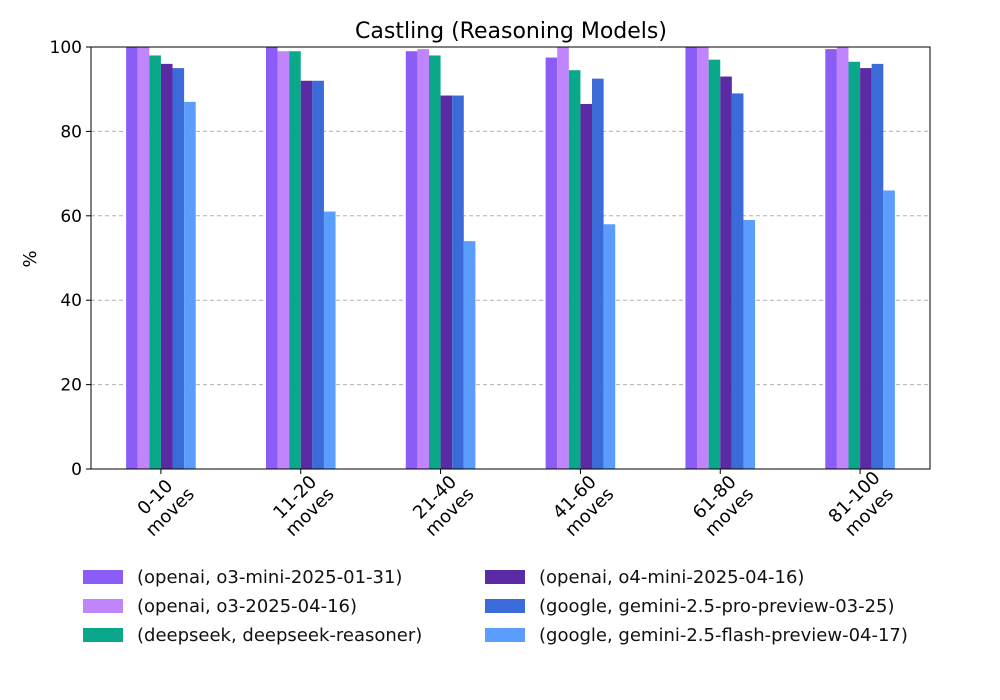  What do you see at coordinates (70, 259) in the screenshot?
I see `y-tick-labels: 0 20 40 60 80 100` at bounding box center [70, 259].